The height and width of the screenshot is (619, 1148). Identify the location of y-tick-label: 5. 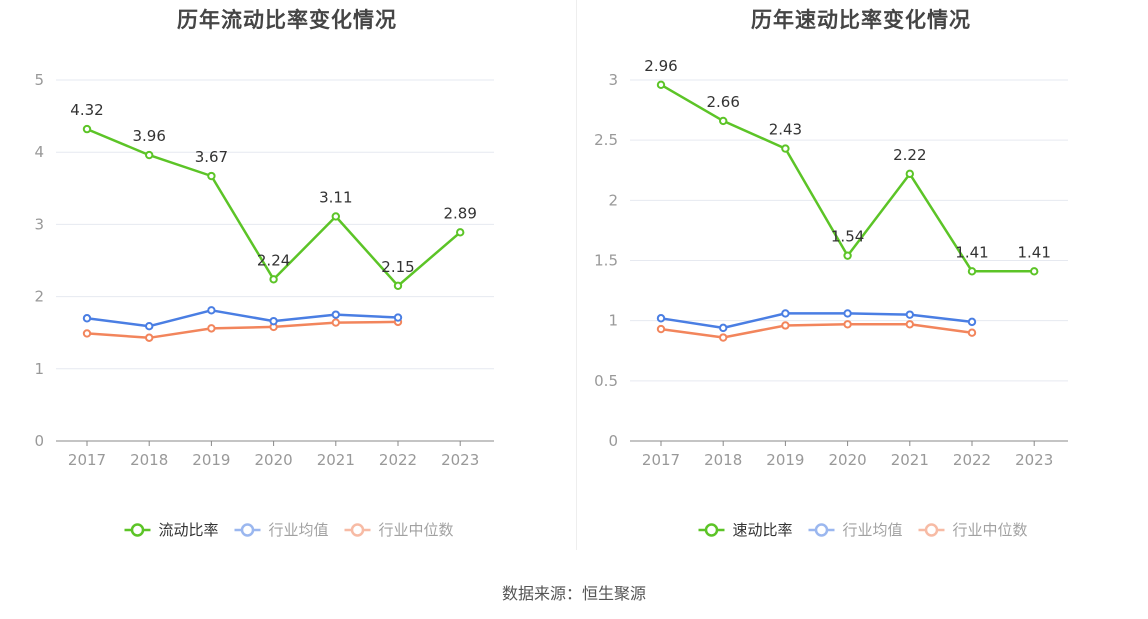
(39, 80).